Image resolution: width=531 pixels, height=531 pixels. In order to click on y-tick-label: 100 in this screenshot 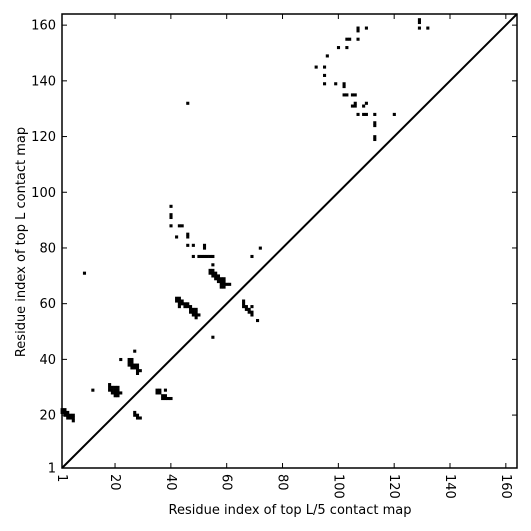, I will do `click(43, 193)`.